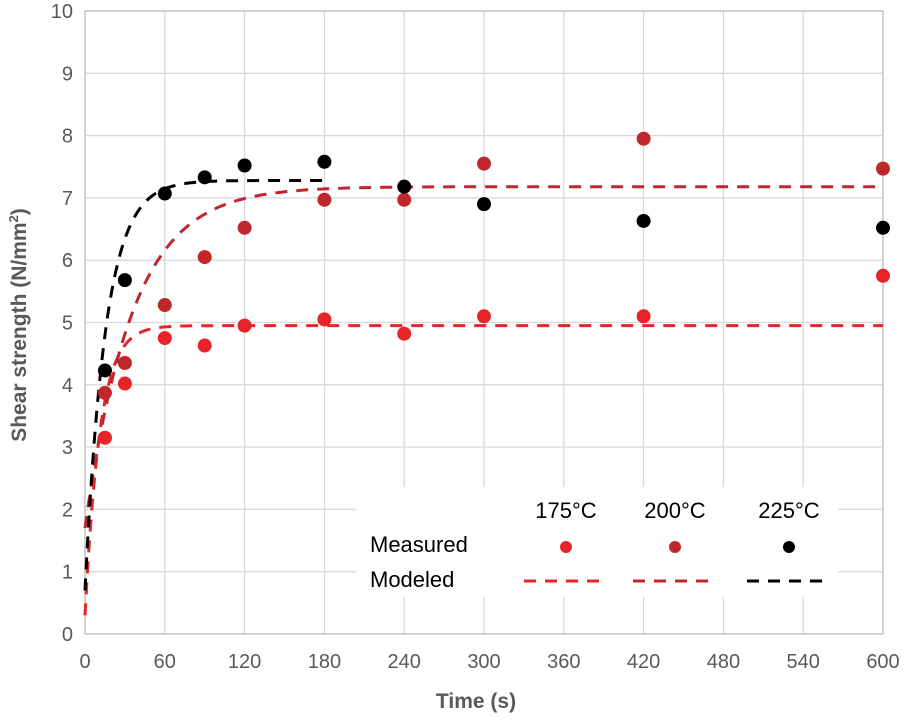 The image size is (905, 721). I want to click on x-axis-title: Time (s), so click(476, 701).